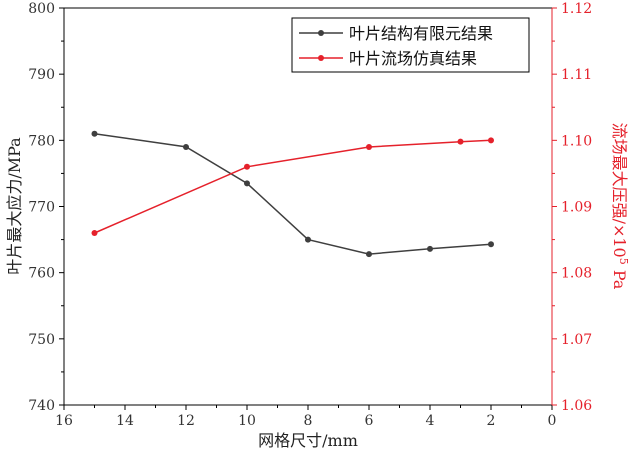  Describe the element at coordinates (576, 340) in the screenshot. I see `y-right-tick-label: 1.07` at that location.